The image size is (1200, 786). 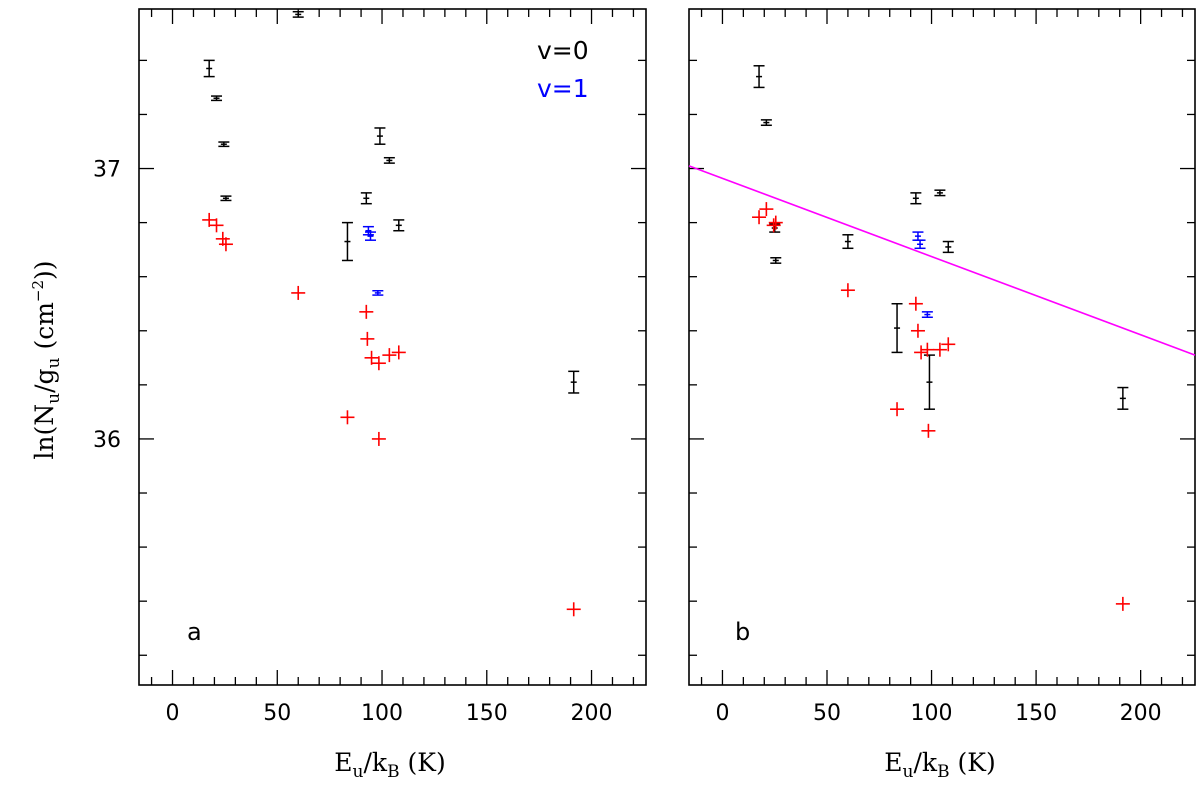 I want to click on legend-v0: v=0, so click(x=563, y=50).